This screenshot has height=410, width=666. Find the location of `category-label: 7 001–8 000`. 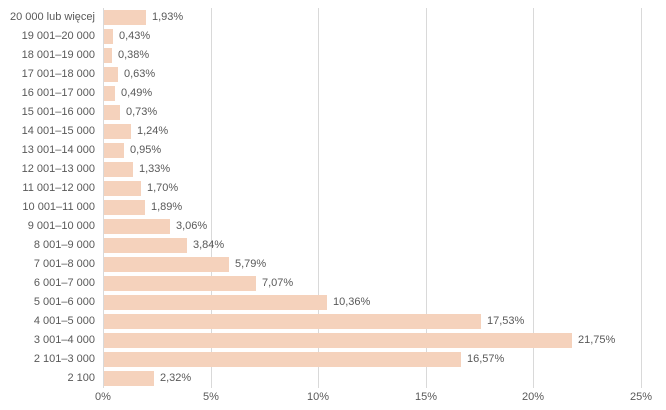

category-label: 7 001–8 000 is located at coordinates (64, 264).